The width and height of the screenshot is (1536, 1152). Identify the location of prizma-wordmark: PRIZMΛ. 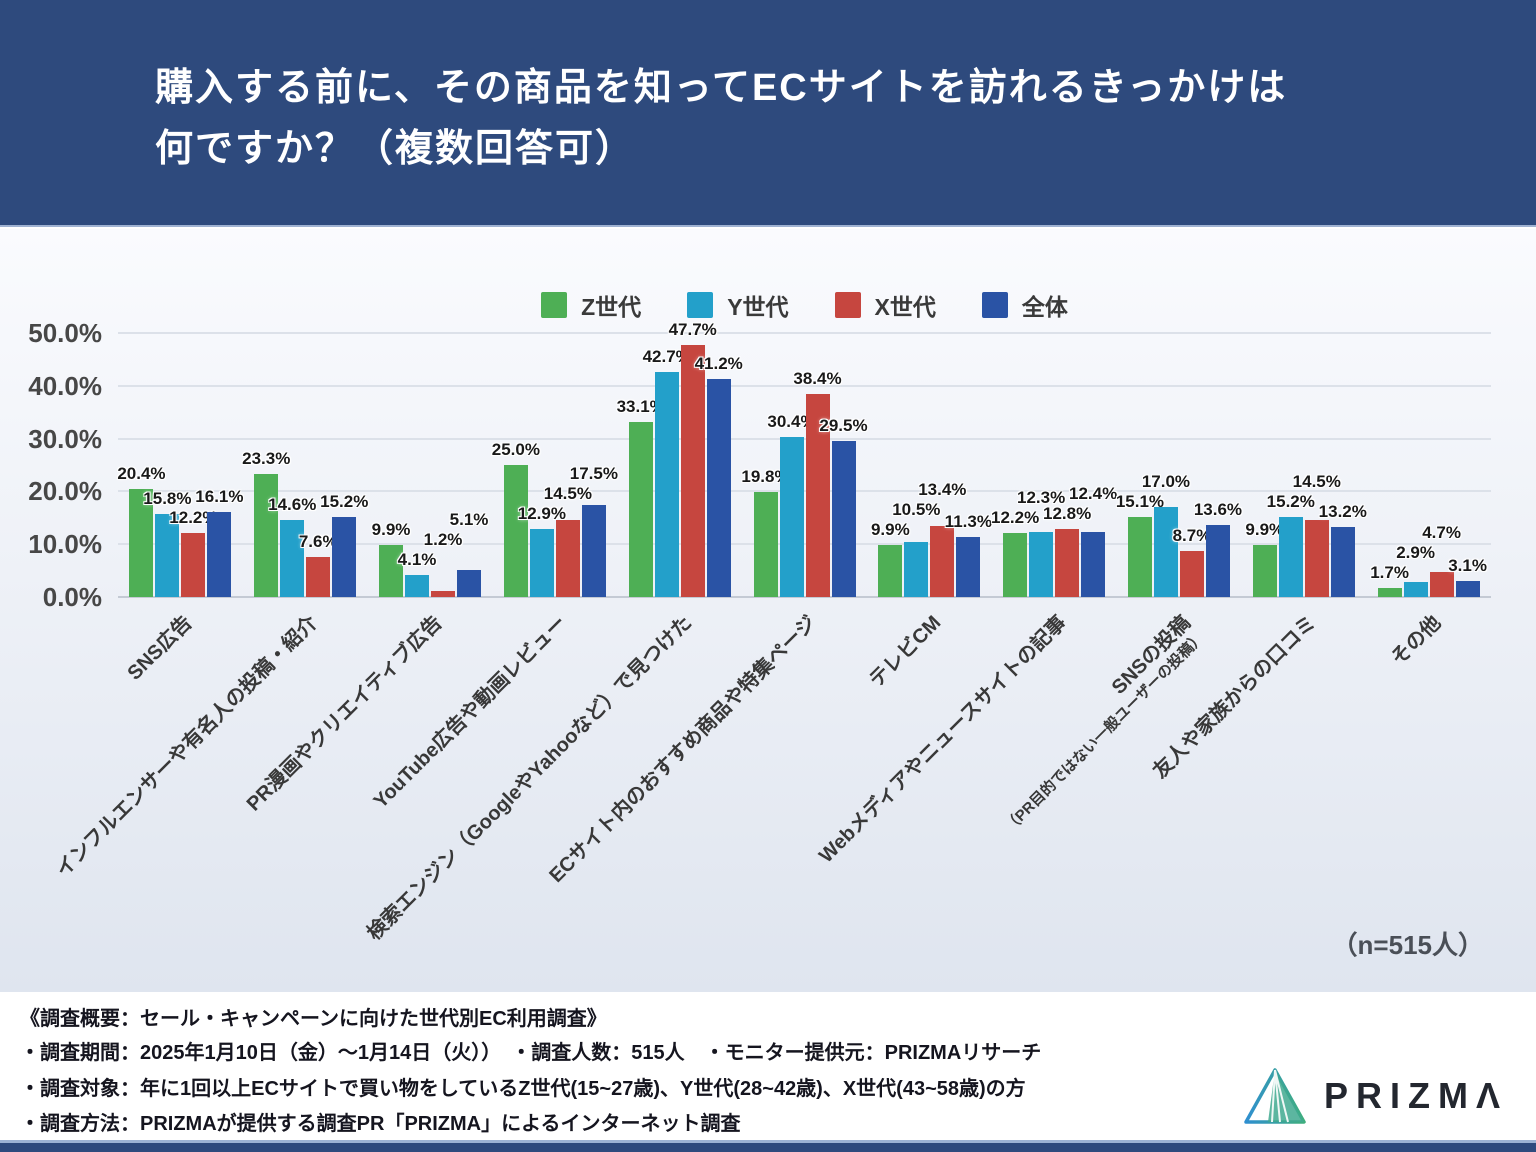
(1415, 1095).